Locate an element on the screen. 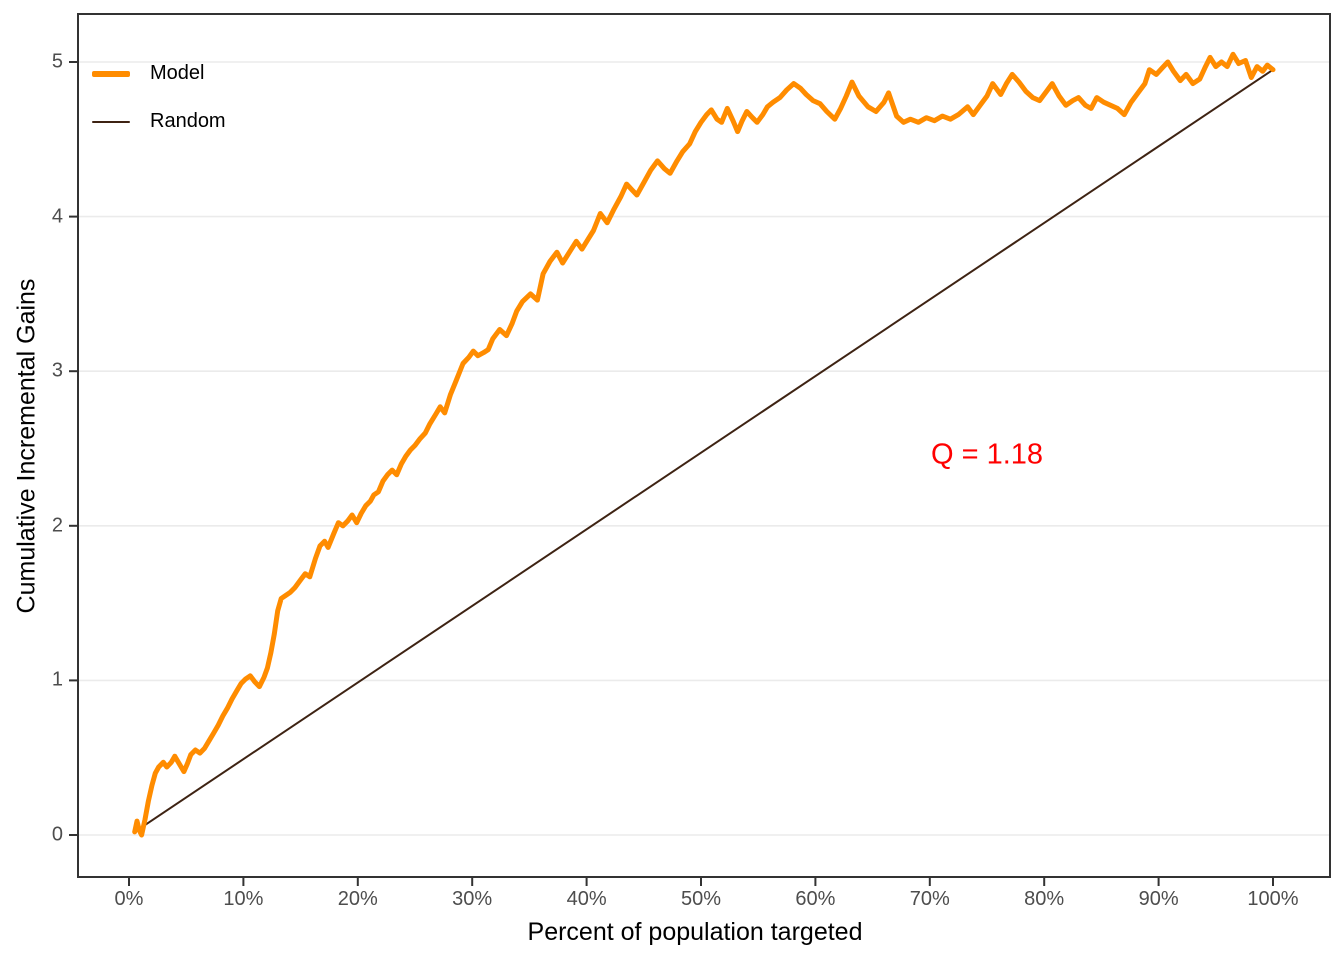 The height and width of the screenshot is (960, 1344). model-line-key-icon is located at coordinates (111, 73).